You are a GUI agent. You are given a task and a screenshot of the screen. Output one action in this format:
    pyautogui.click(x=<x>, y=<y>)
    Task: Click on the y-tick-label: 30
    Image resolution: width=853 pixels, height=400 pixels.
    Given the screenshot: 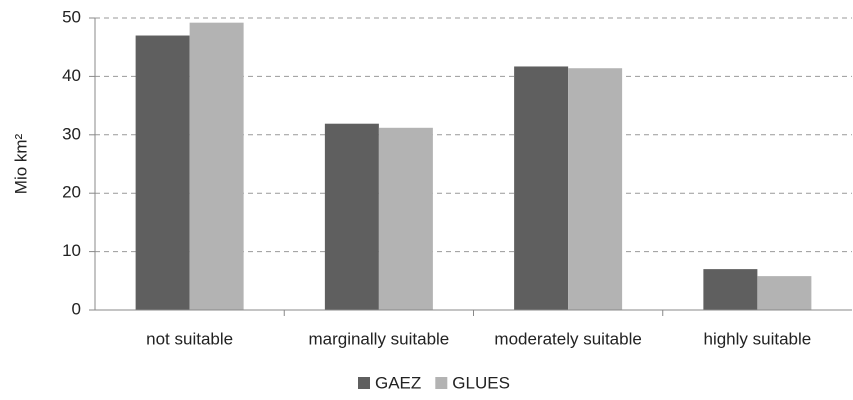 What is the action you would take?
    pyautogui.click(x=71, y=133)
    